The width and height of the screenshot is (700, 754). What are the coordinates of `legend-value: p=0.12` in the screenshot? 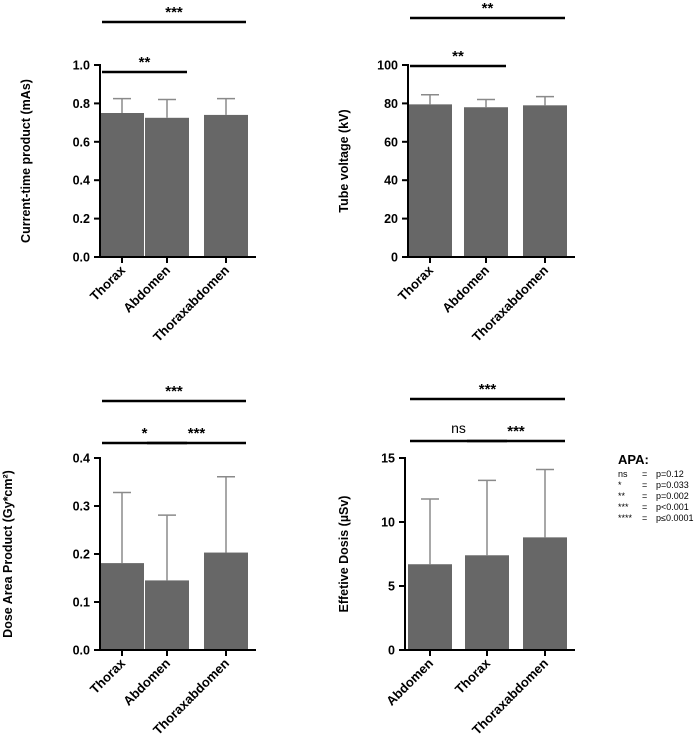 It's located at (670, 474).